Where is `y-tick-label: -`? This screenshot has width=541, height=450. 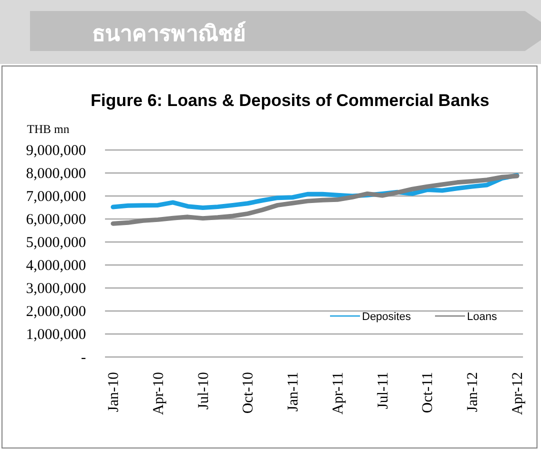 y-tick-label: - is located at coordinates (83, 358).